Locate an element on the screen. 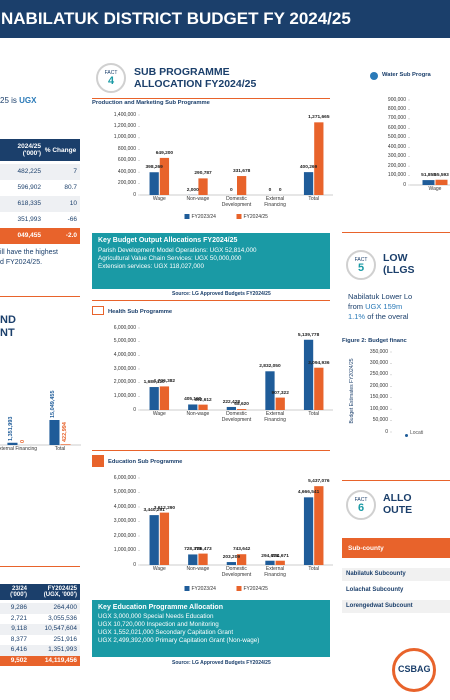 The width and height of the screenshot is (450, 700). table-header: 2024/25 ('000') % Change is located at coordinates (40, 150).